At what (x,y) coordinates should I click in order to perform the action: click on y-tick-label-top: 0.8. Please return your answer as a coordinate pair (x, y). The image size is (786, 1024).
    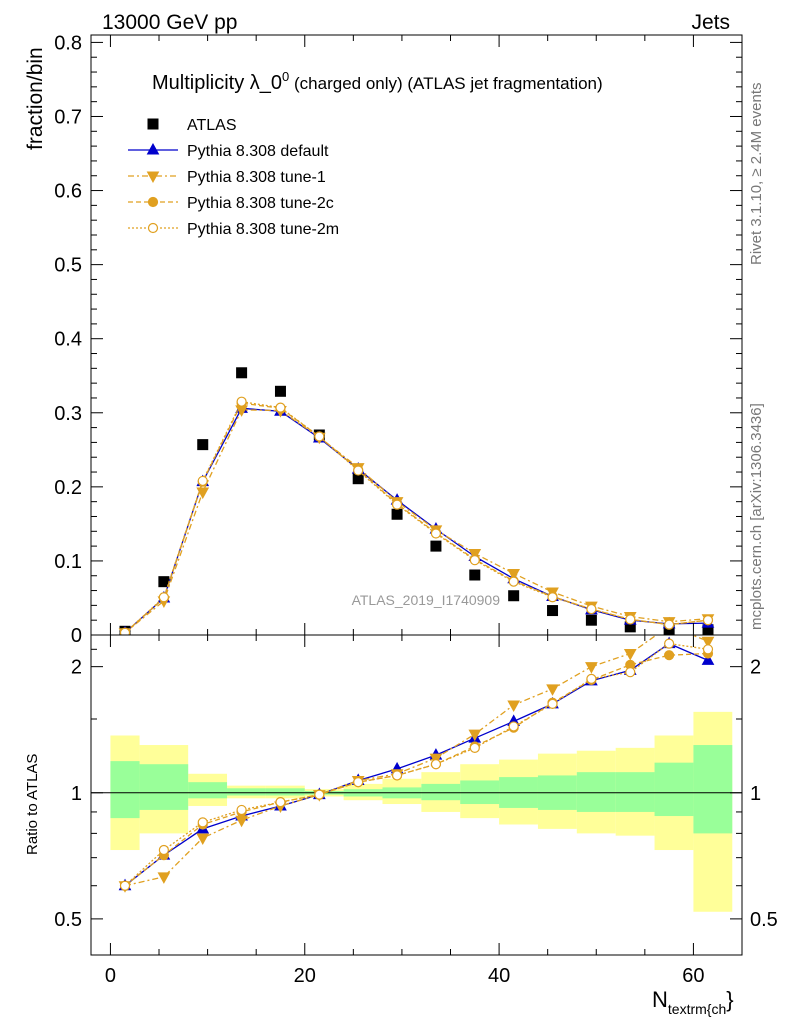
    Looking at the image, I should click on (68, 43).